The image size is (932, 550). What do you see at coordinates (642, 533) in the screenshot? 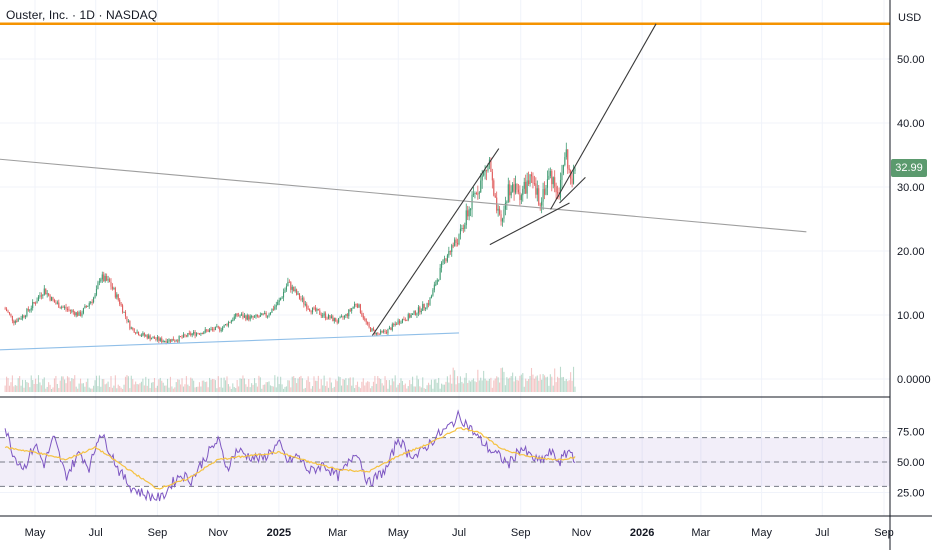
I see `time-axis-tick-label: 2026` at bounding box center [642, 533].